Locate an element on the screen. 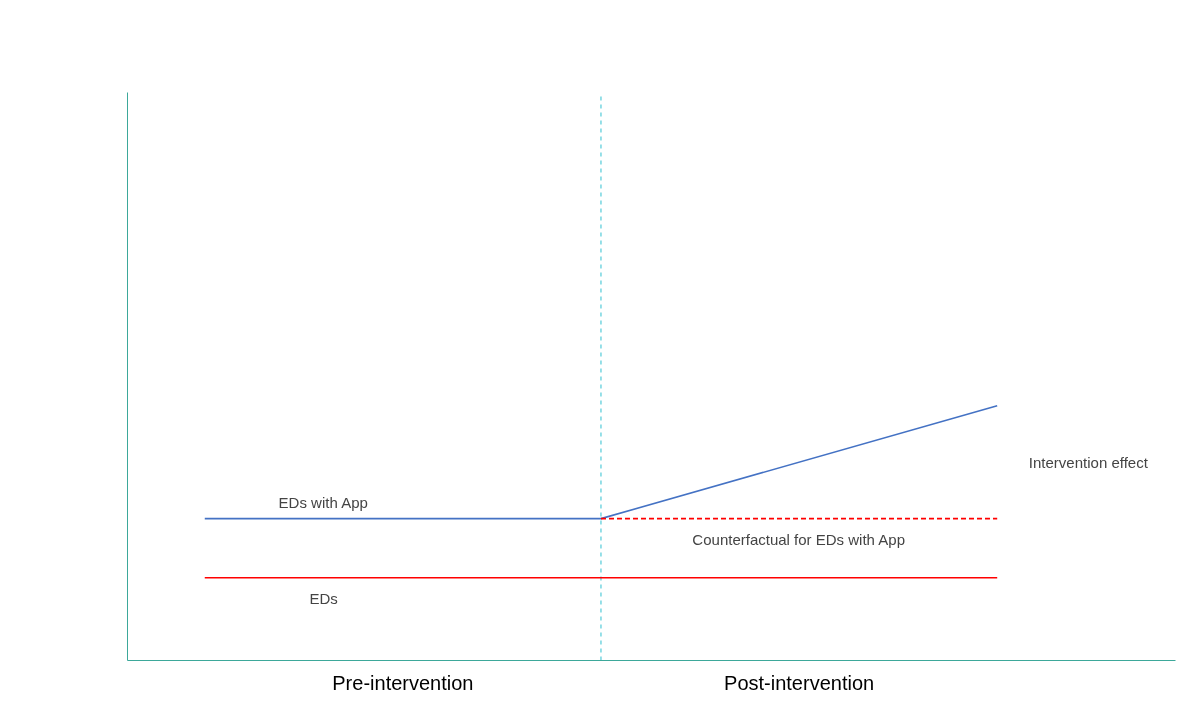  series-label: EDs with App is located at coordinates (323, 502).